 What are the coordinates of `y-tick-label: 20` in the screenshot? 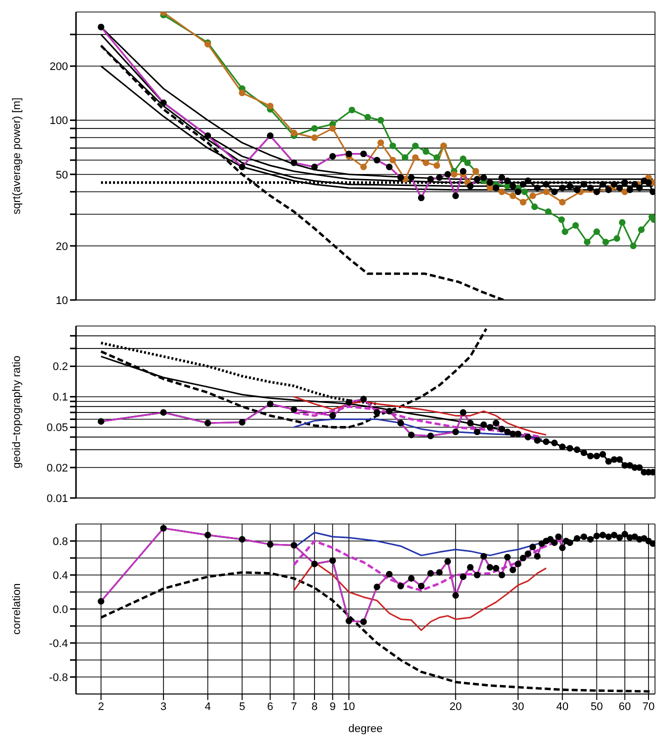 It's located at (62, 246).